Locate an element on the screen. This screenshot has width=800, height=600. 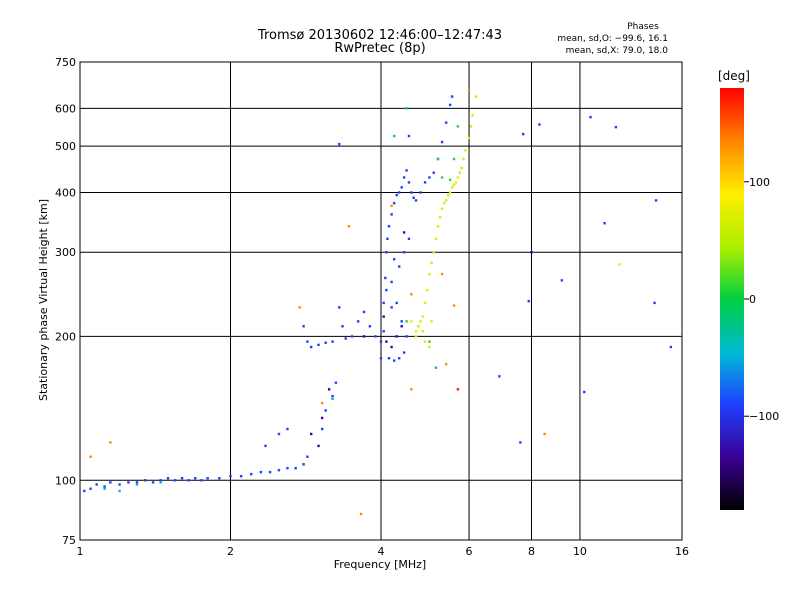
y-tick-label: 600 is located at coordinates (65, 108).